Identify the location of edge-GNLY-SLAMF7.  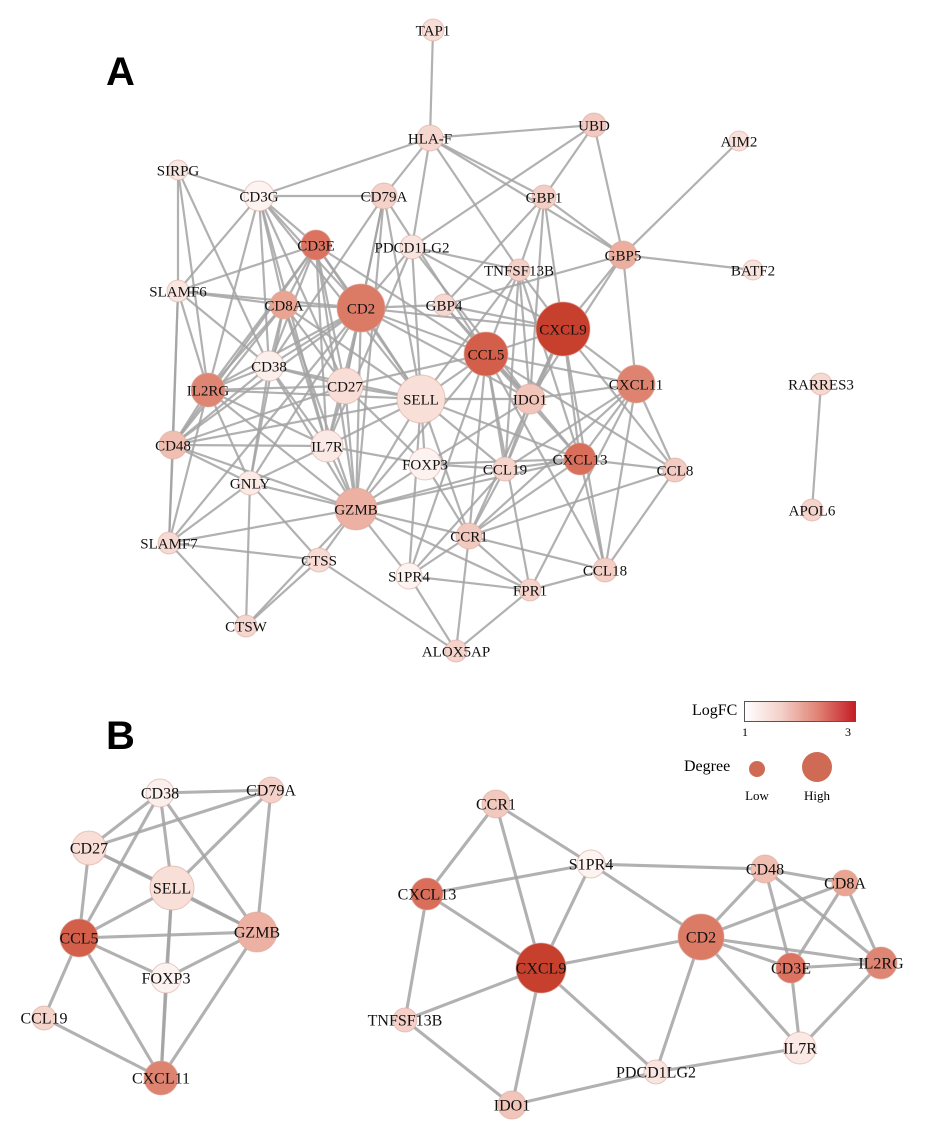
(209, 513).